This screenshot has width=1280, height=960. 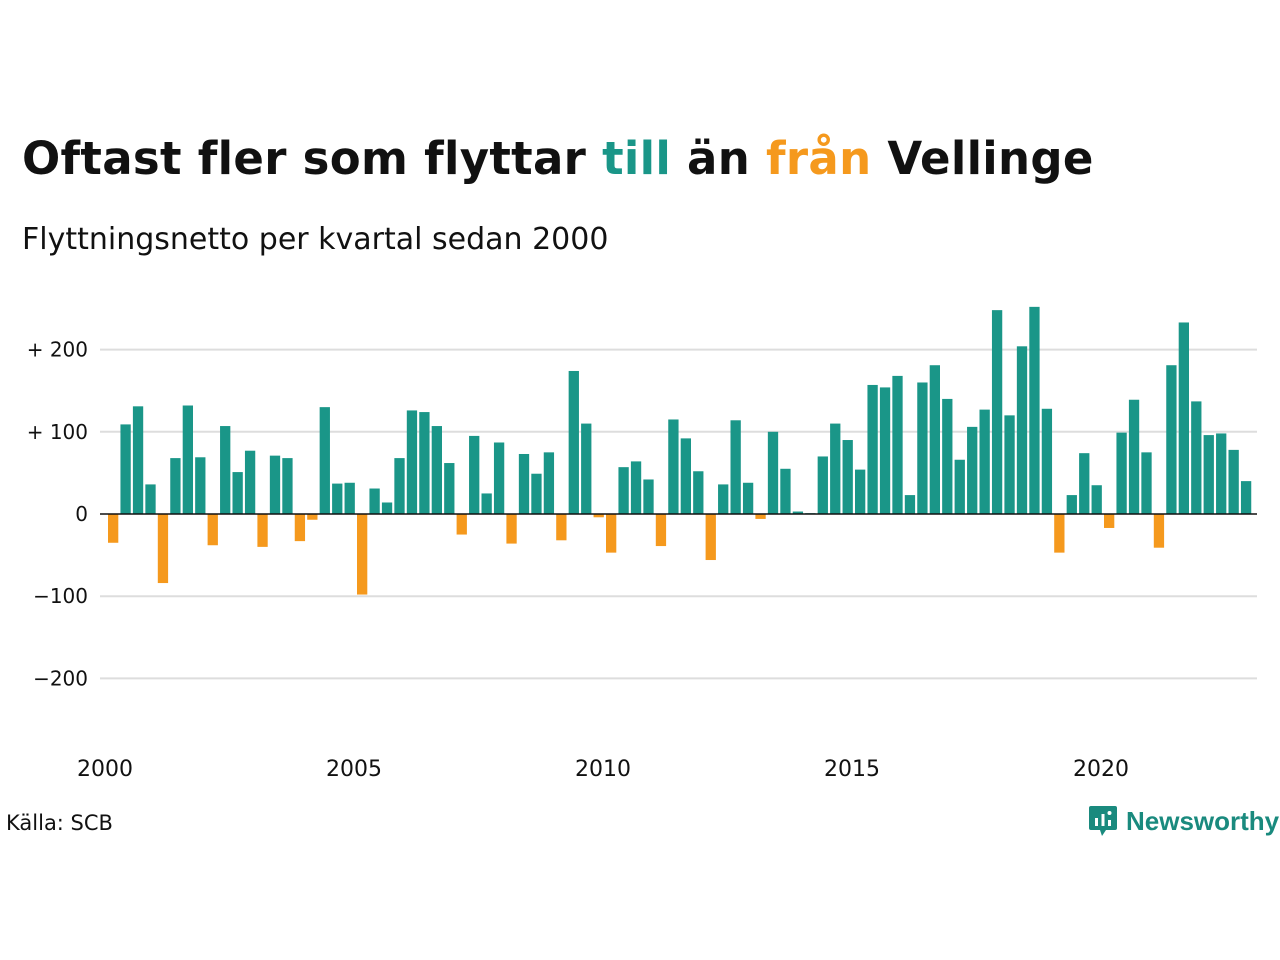 What do you see at coordinates (719, 158) in the screenshot?
I see `title-part-2: än` at bounding box center [719, 158].